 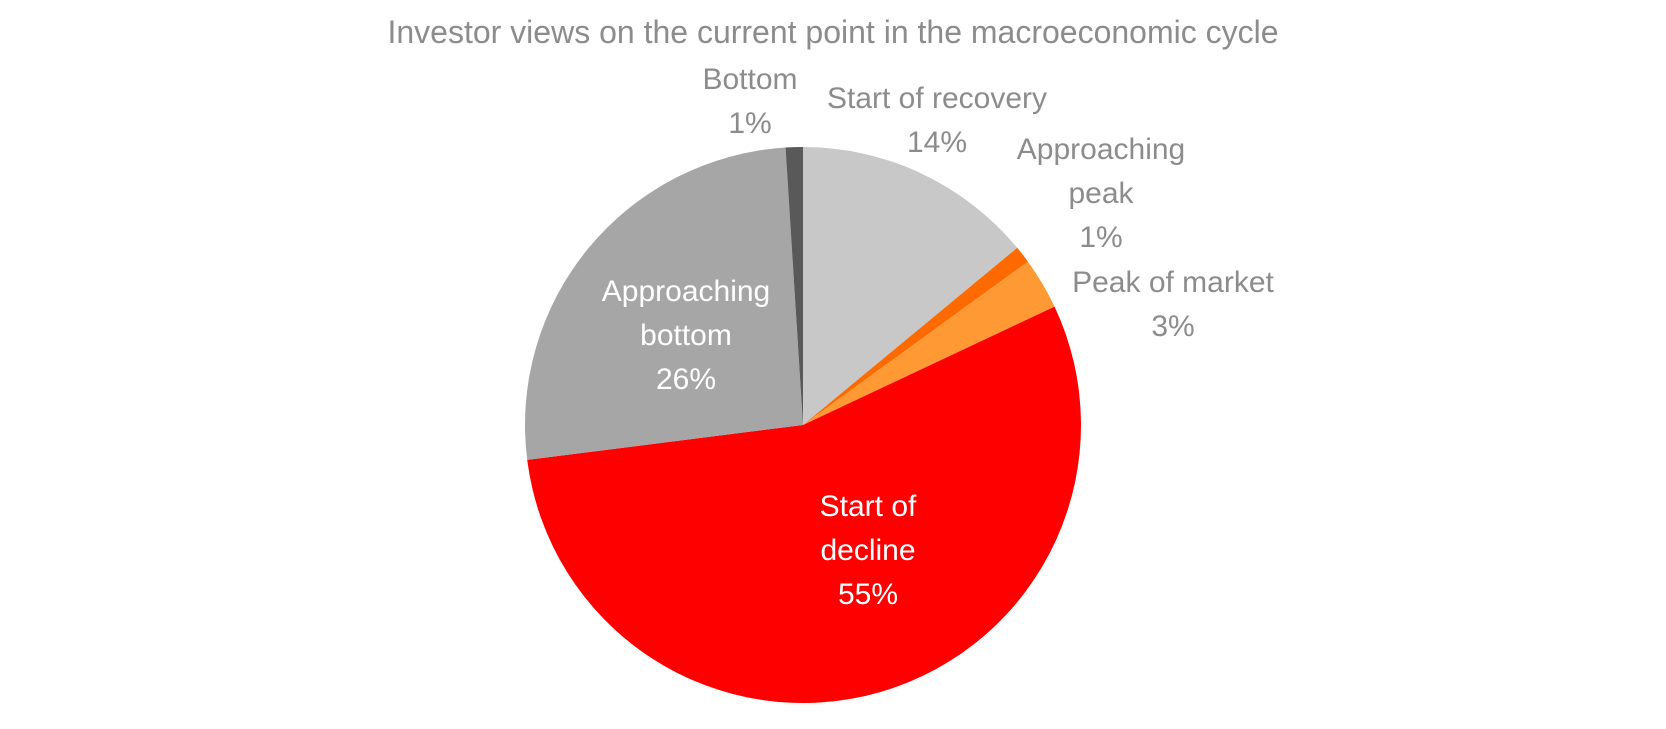 I want to click on slice-label: Start of recovery 14%, so click(x=937, y=120).